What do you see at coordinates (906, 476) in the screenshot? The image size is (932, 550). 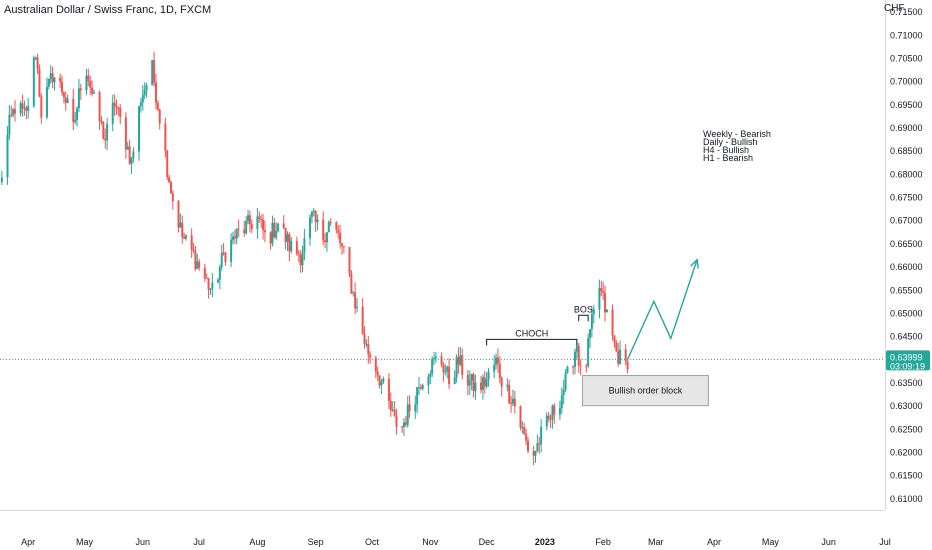 I see `y-tick-label: 0.61500` at bounding box center [906, 476].